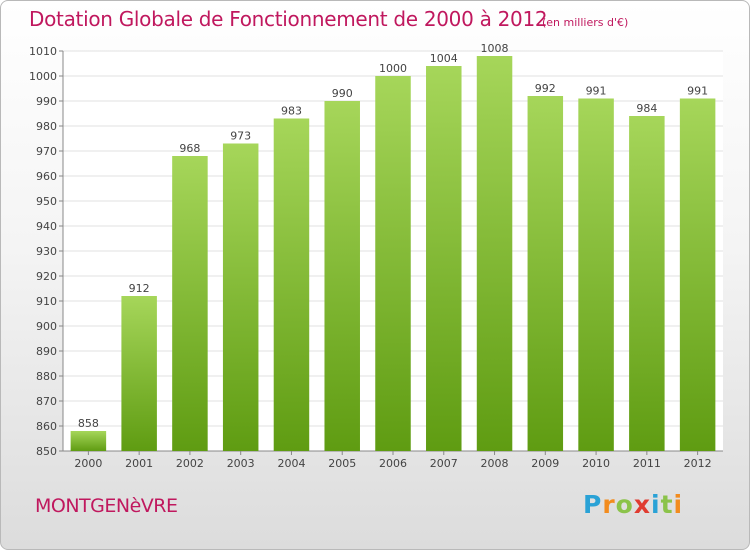  What do you see at coordinates (585, 22) in the screenshot?
I see `chart-units: (en milliers d'€)` at bounding box center [585, 22].